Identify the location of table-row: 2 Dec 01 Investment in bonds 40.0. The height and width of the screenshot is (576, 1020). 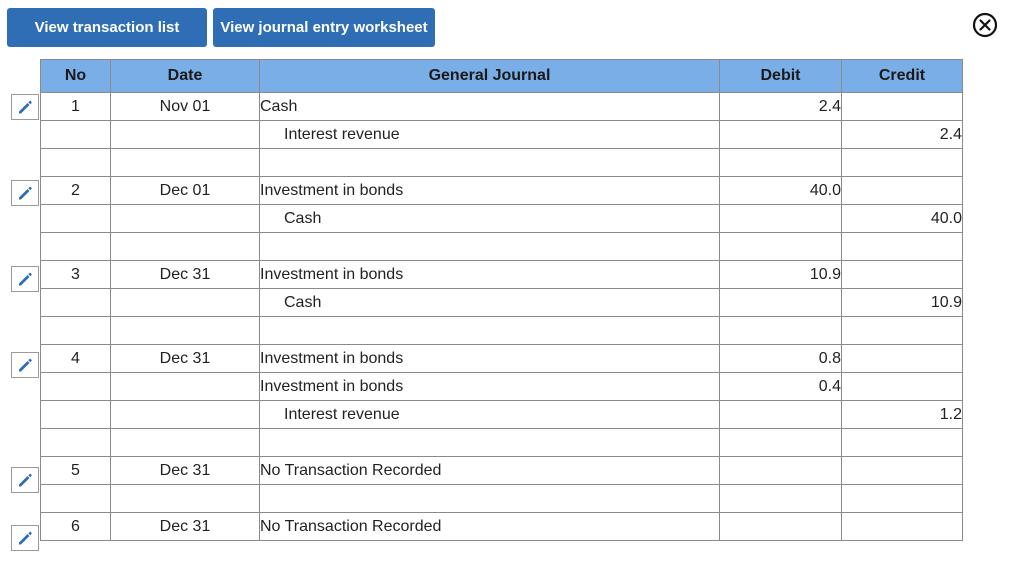
(501, 190).